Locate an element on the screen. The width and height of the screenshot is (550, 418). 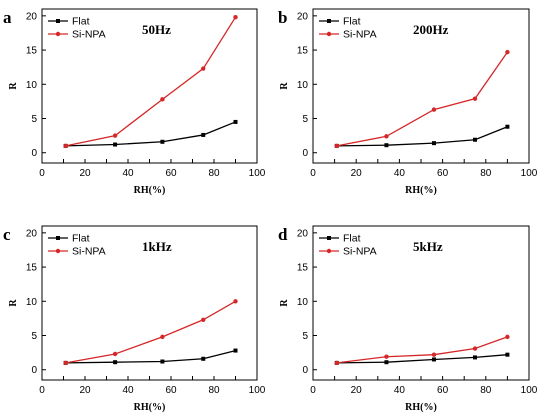
panel-label: c is located at coordinates (7, 234).